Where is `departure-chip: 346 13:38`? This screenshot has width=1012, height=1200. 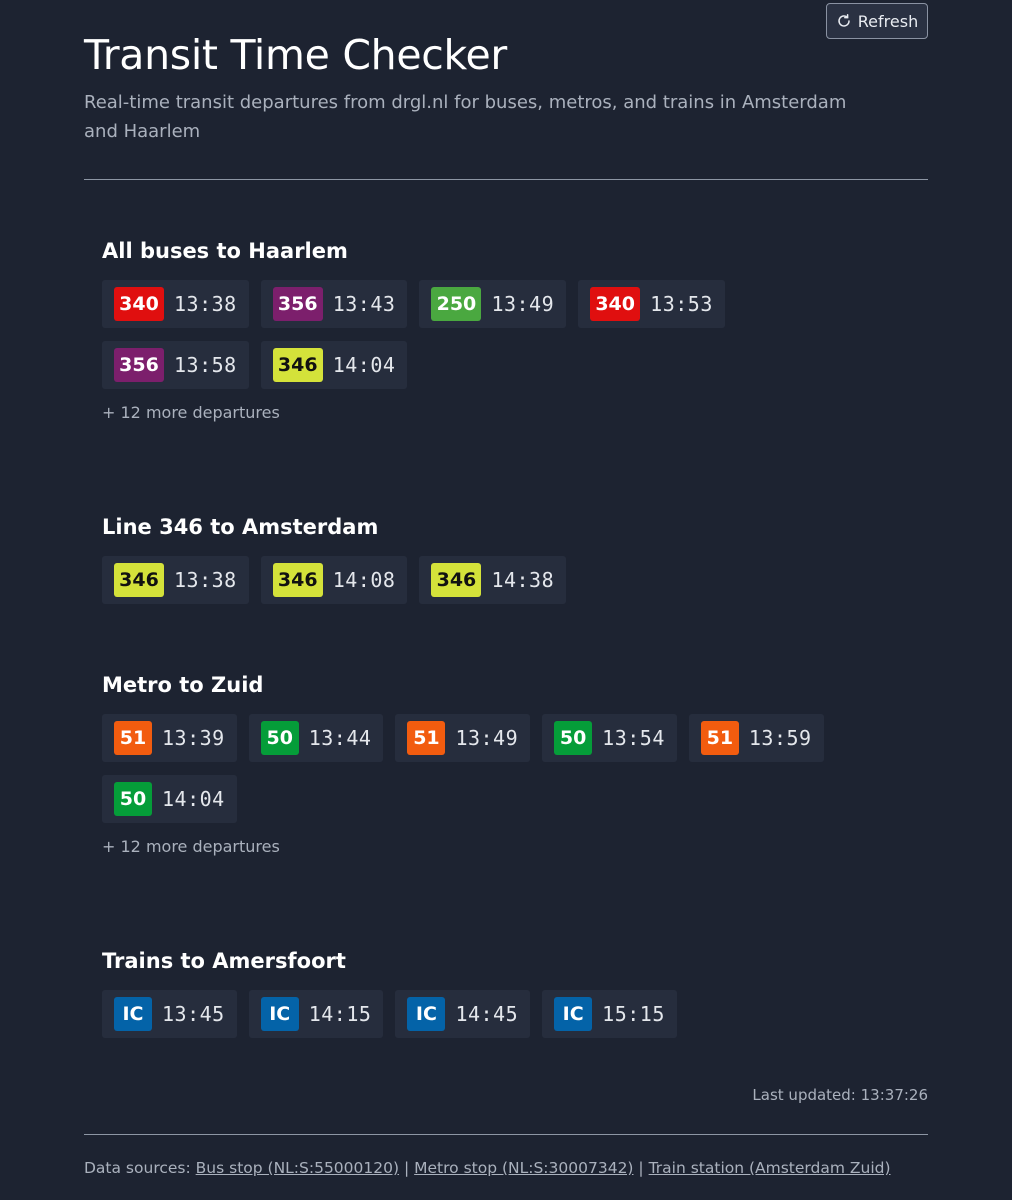
departure-chip: 346 13:38 is located at coordinates (175, 580).